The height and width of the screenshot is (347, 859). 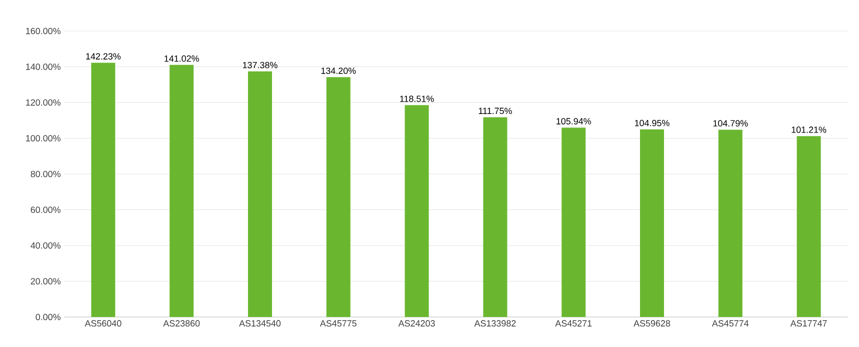 What do you see at coordinates (260, 323) in the screenshot?
I see `x-tick-label: AS134540` at bounding box center [260, 323].